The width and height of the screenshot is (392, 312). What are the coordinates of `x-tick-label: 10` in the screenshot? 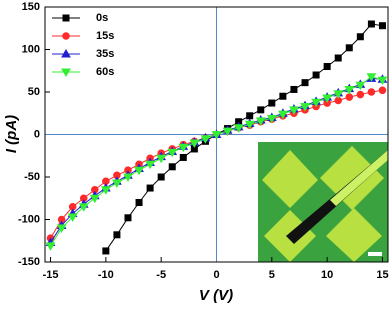 It's located at (327, 275).